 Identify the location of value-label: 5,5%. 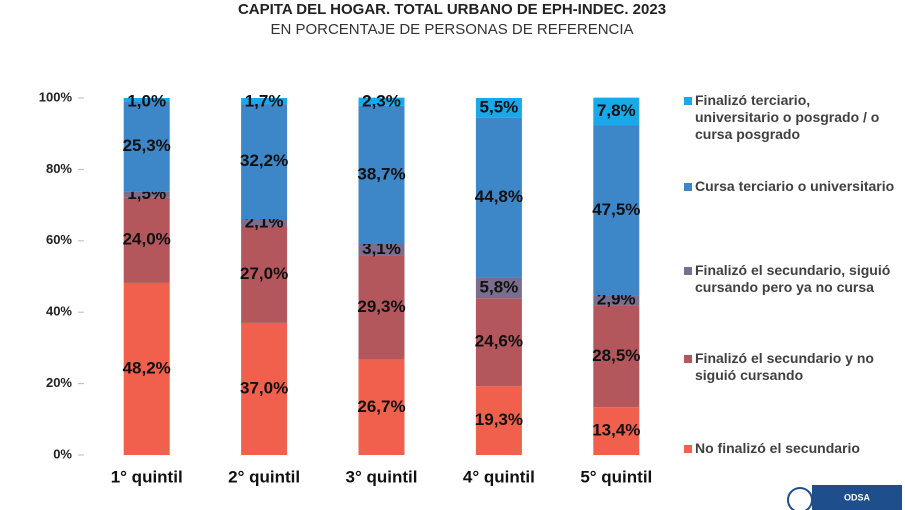
(499, 106).